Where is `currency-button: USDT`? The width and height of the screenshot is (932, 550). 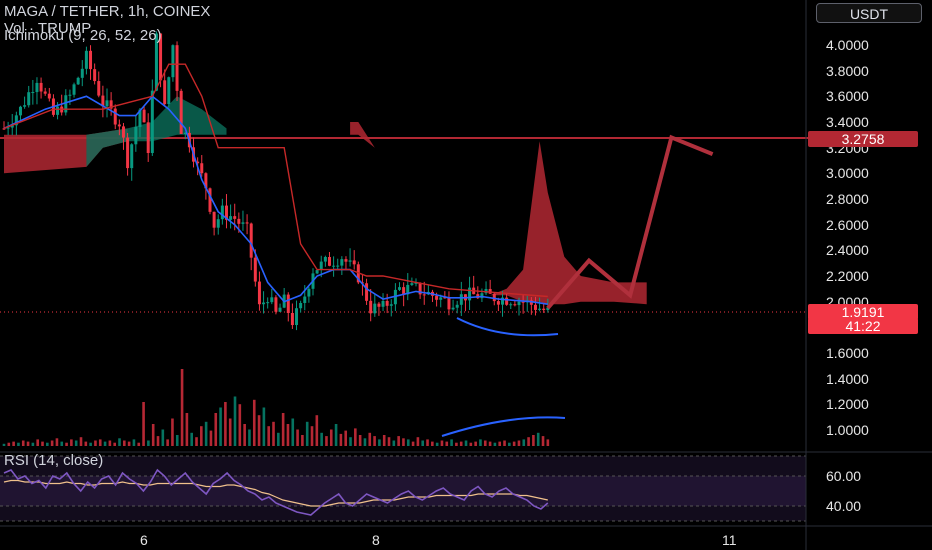 currency-button: USDT is located at coordinates (869, 13).